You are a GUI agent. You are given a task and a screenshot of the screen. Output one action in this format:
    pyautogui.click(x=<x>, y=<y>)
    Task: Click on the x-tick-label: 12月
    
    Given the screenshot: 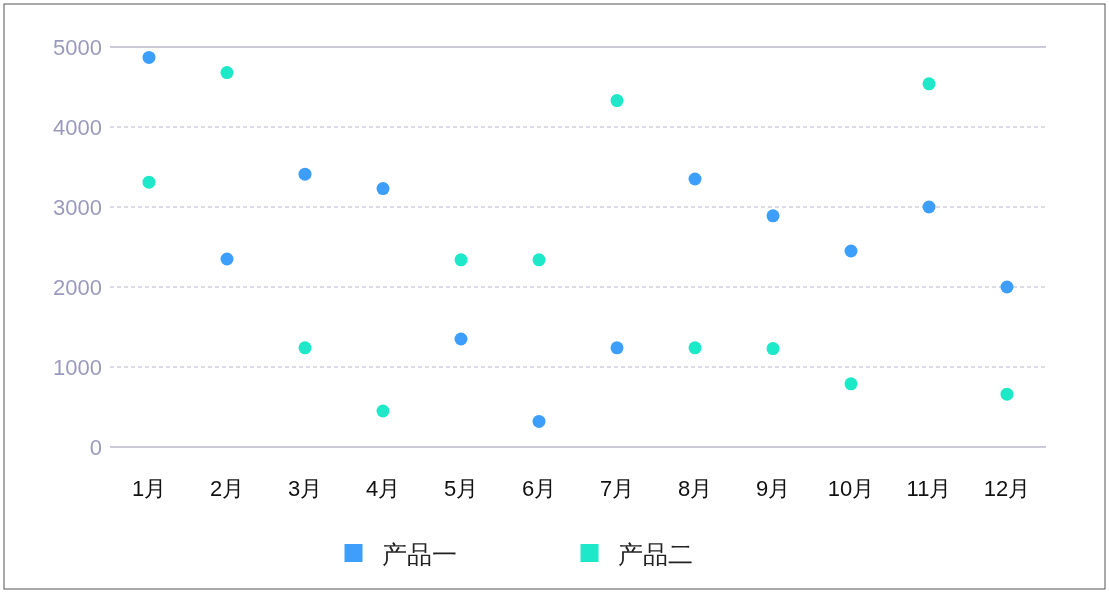 What is the action you would take?
    pyautogui.click(x=1007, y=488)
    